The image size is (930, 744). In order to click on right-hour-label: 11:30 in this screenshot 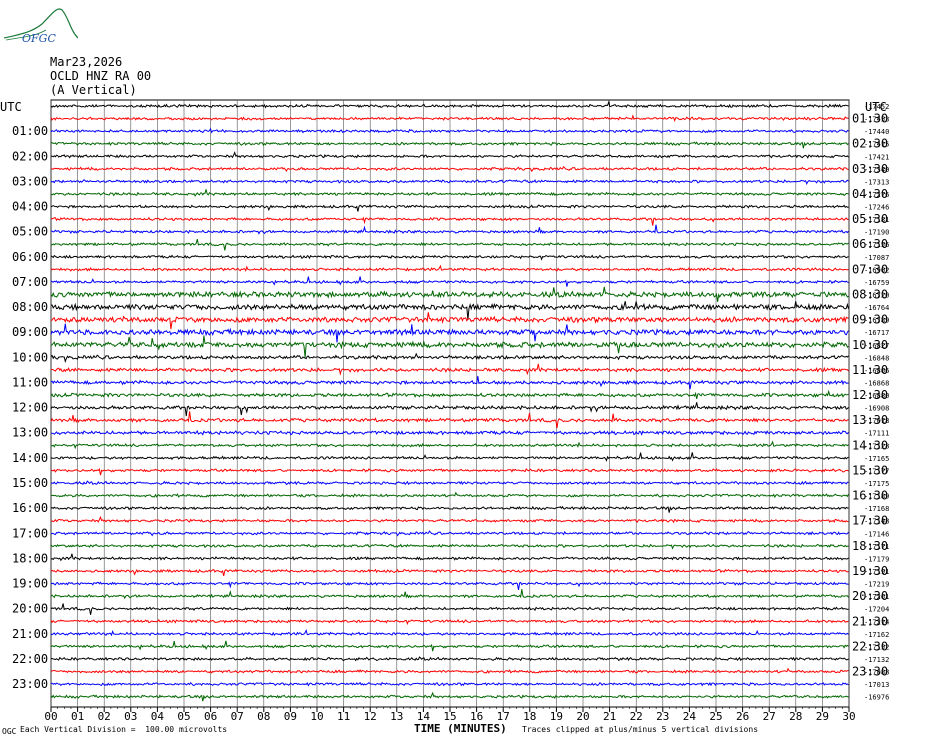, I will do `click(870, 370)`.